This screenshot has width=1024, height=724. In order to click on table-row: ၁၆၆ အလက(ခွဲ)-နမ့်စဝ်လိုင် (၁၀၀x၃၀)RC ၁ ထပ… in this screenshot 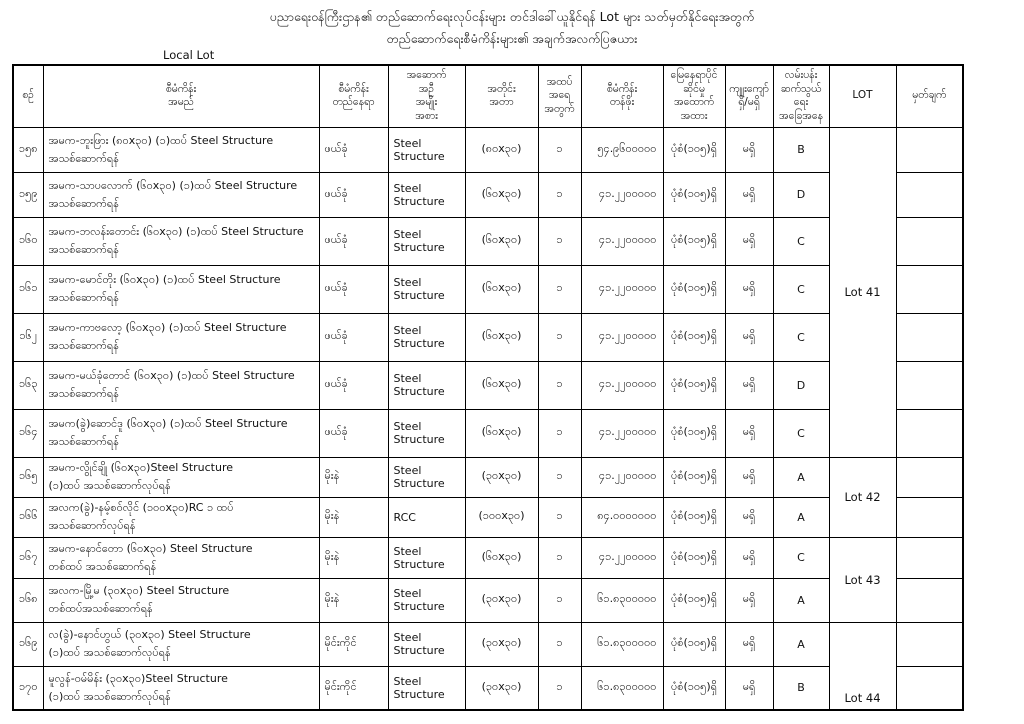, I will do `click(488, 517)`.